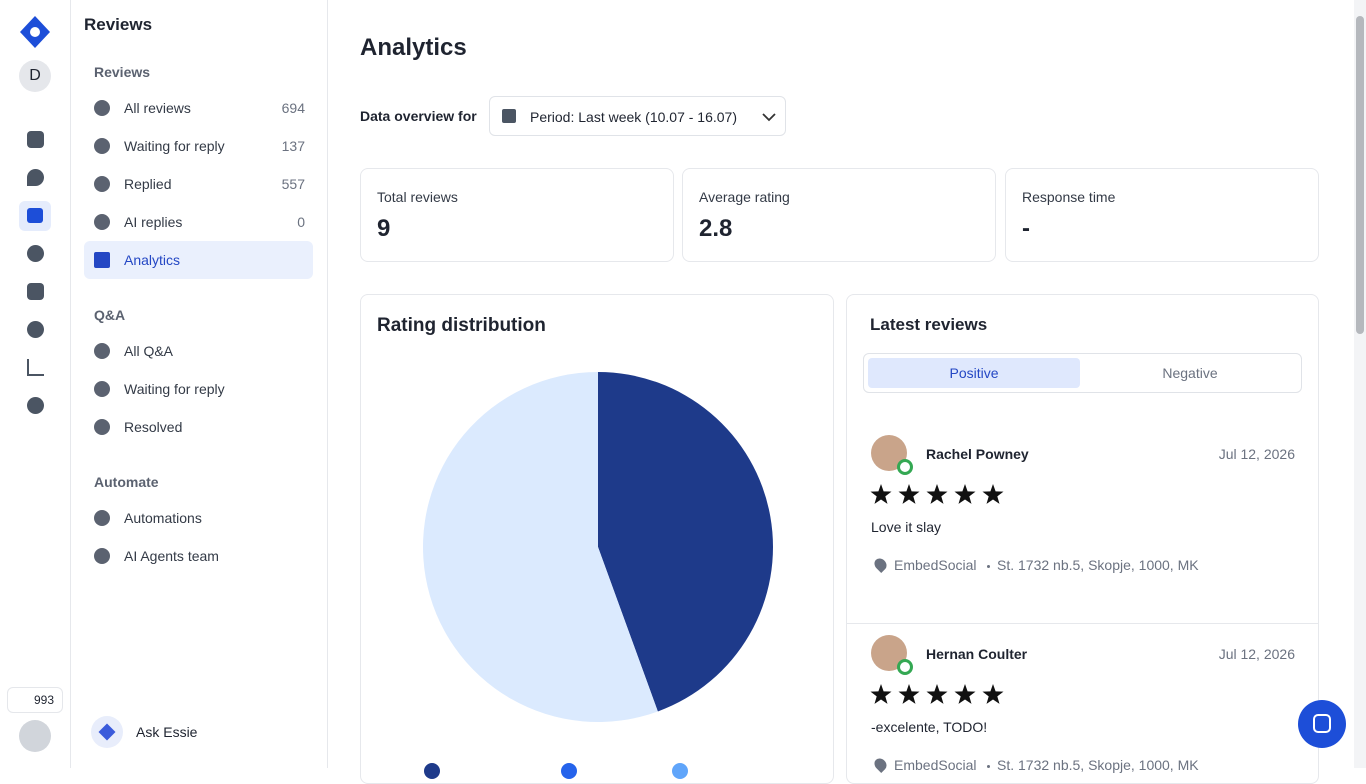 Image resolution: width=1366 pixels, height=784 pixels. I want to click on google-badge, so click(905, 467).